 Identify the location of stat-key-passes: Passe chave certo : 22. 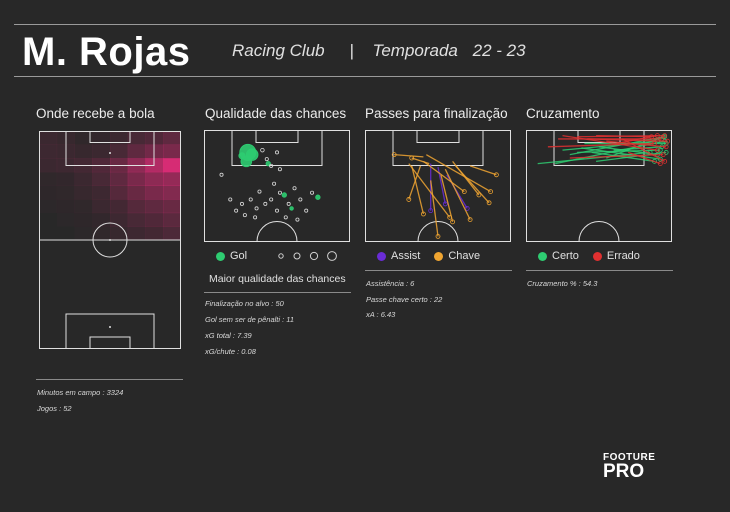
(404, 299).